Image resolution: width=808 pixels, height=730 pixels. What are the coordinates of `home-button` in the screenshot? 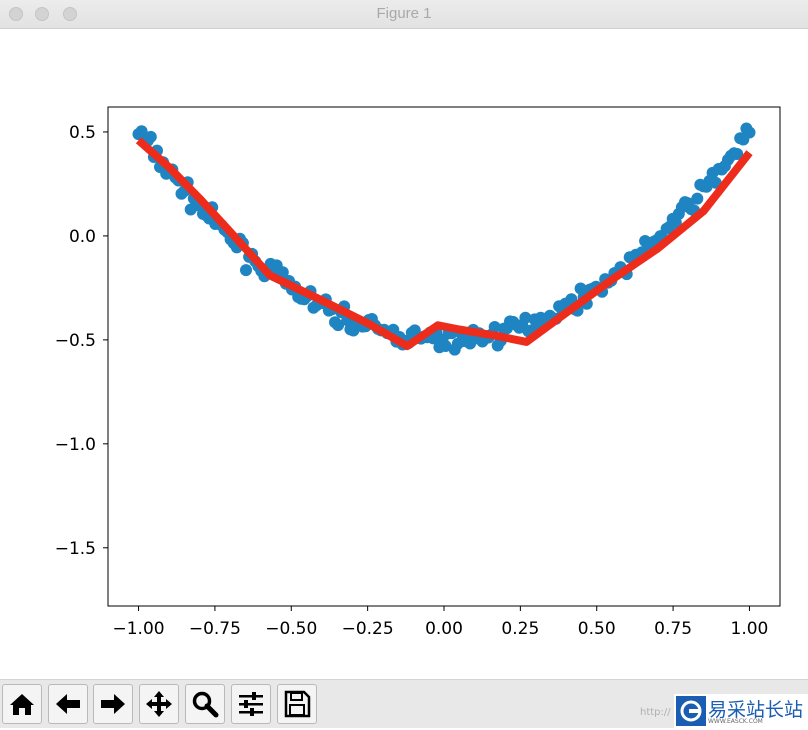 It's located at (22, 704).